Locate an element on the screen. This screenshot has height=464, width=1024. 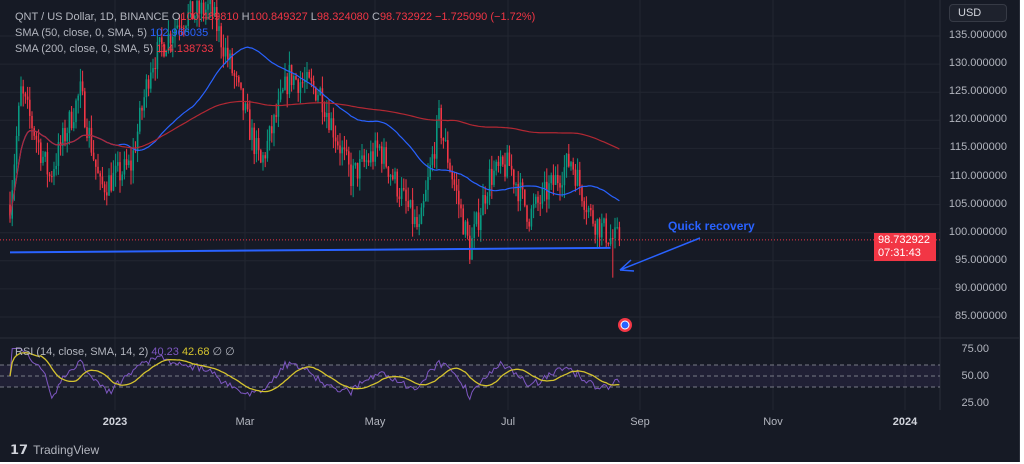
time-axis-label: Mar is located at coordinates (245, 422).